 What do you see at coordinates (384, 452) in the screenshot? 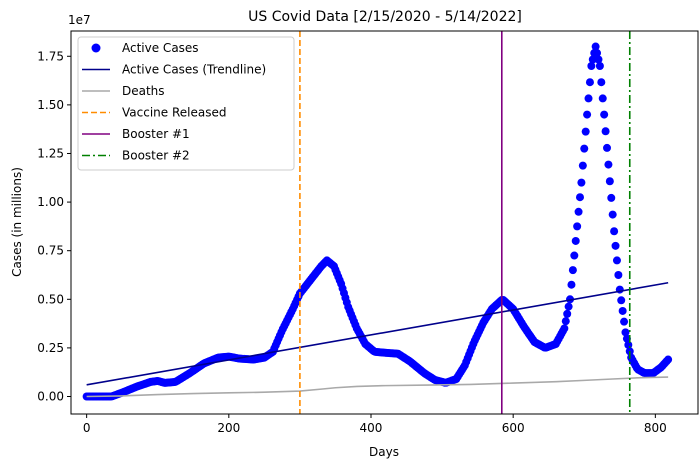
I see `x-axis-label: Days` at bounding box center [384, 452].